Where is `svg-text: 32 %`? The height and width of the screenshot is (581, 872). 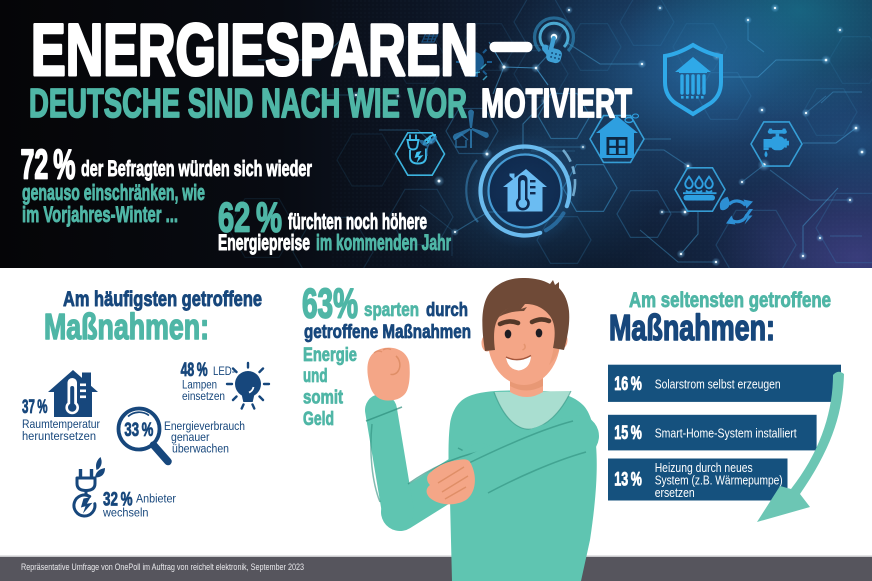
svg-text: 32 % is located at coordinates (118, 500).